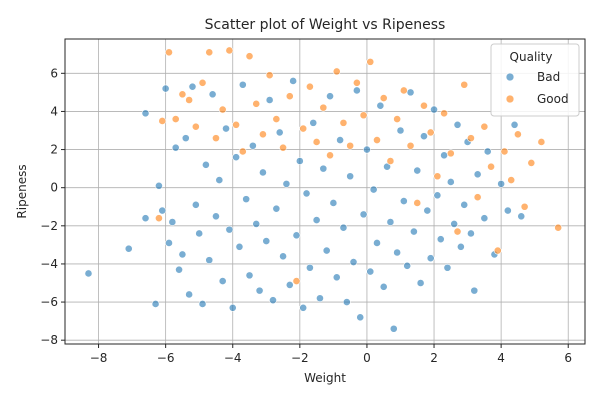 The width and height of the screenshot is (600, 400). What do you see at coordinates (233, 358) in the screenshot?
I see `x-tick-label: −4` at bounding box center [233, 358].